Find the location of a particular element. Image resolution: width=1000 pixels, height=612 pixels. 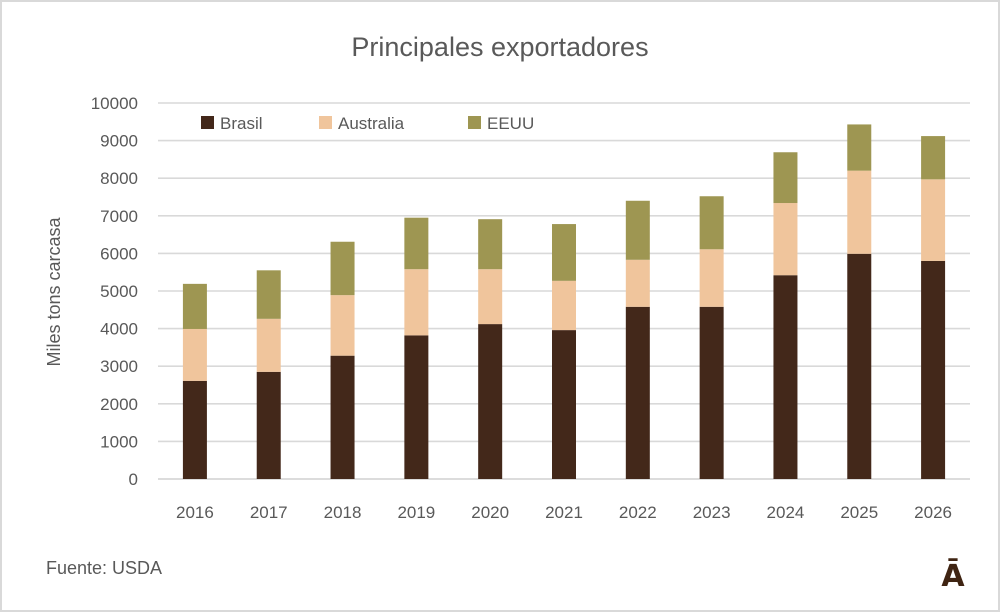

bar-brasil-2026 is located at coordinates (933, 369).